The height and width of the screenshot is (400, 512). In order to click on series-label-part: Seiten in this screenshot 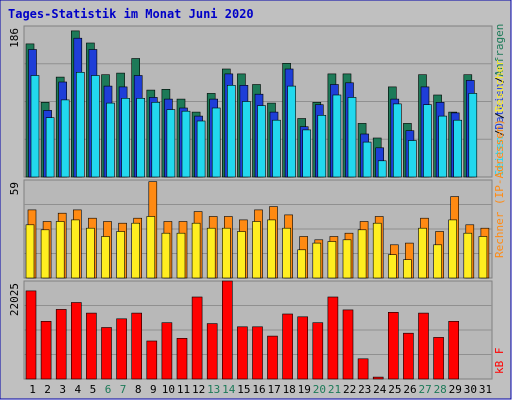, I will do `click(499, 156)`.